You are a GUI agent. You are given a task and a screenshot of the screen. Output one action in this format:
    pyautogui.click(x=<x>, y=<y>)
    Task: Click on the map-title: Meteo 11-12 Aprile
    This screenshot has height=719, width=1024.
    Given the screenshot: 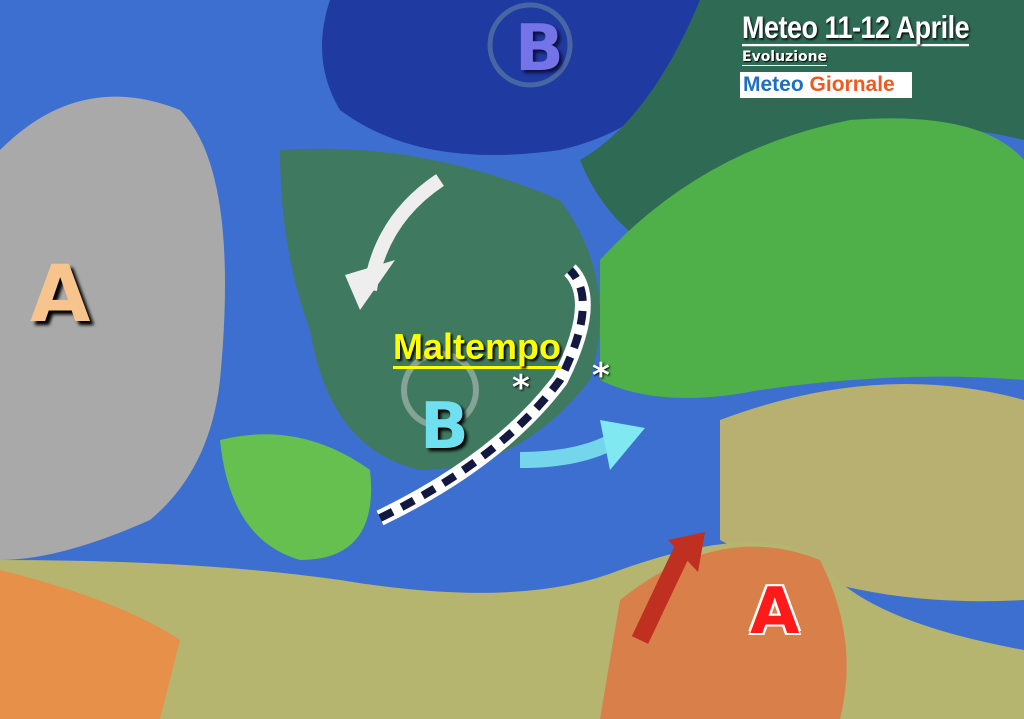 What is the action you would take?
    pyautogui.click(x=856, y=28)
    